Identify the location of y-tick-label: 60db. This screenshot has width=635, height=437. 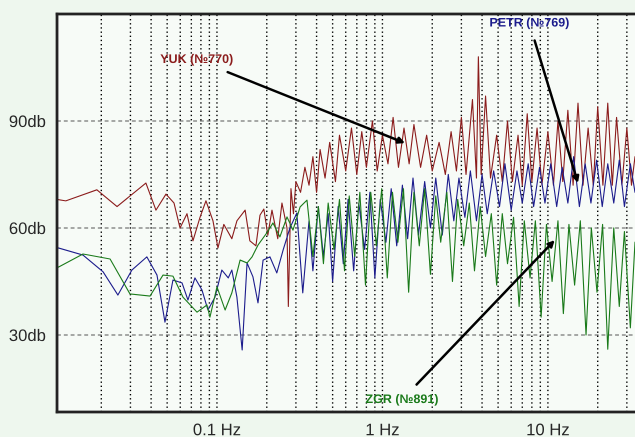
(28, 228).